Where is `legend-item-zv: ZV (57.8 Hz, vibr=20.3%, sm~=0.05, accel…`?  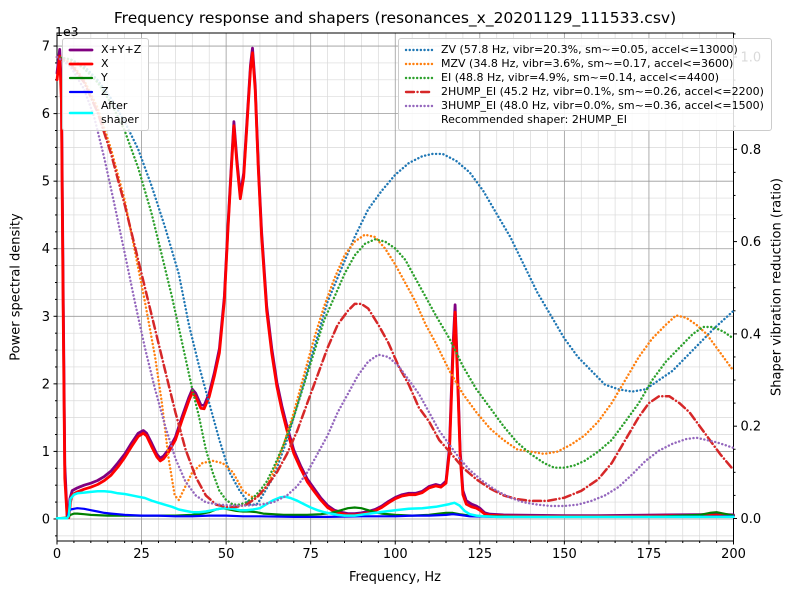
legend-item-zv: ZV (57.8 Hz, vibr=20.3%, sm~=0.05, accel… is located at coordinates (584, 50).